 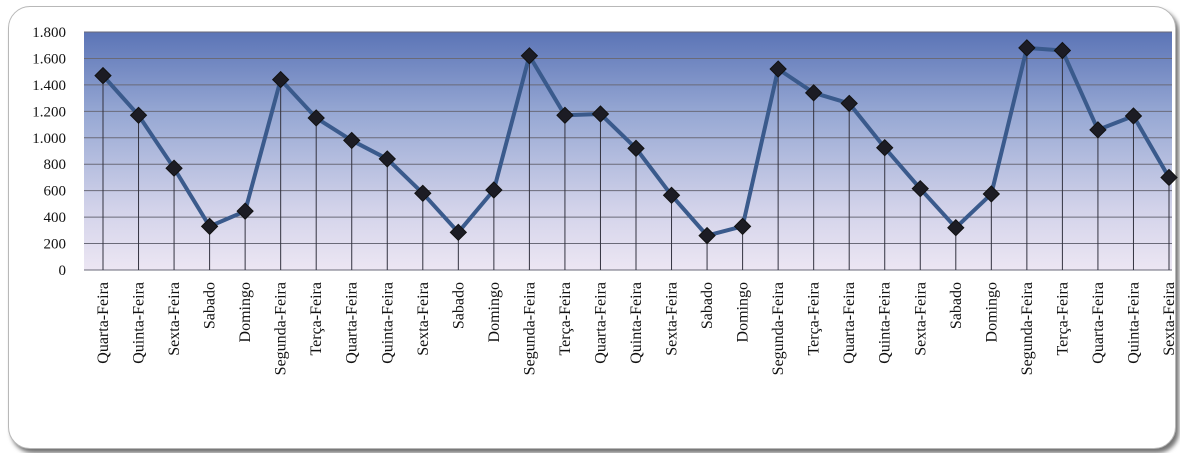 What do you see at coordinates (49, 152) in the screenshot?
I see `y-axis: 0 200 400 600 800 1.000 1.200 1.400 1.600 1.800` at bounding box center [49, 152].